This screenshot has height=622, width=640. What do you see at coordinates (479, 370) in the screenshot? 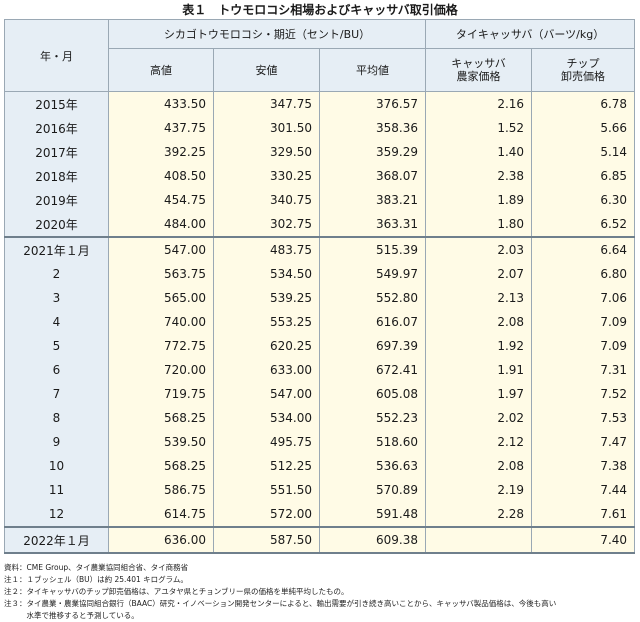
I see `cell-farm-price: 1.91` at bounding box center [479, 370].